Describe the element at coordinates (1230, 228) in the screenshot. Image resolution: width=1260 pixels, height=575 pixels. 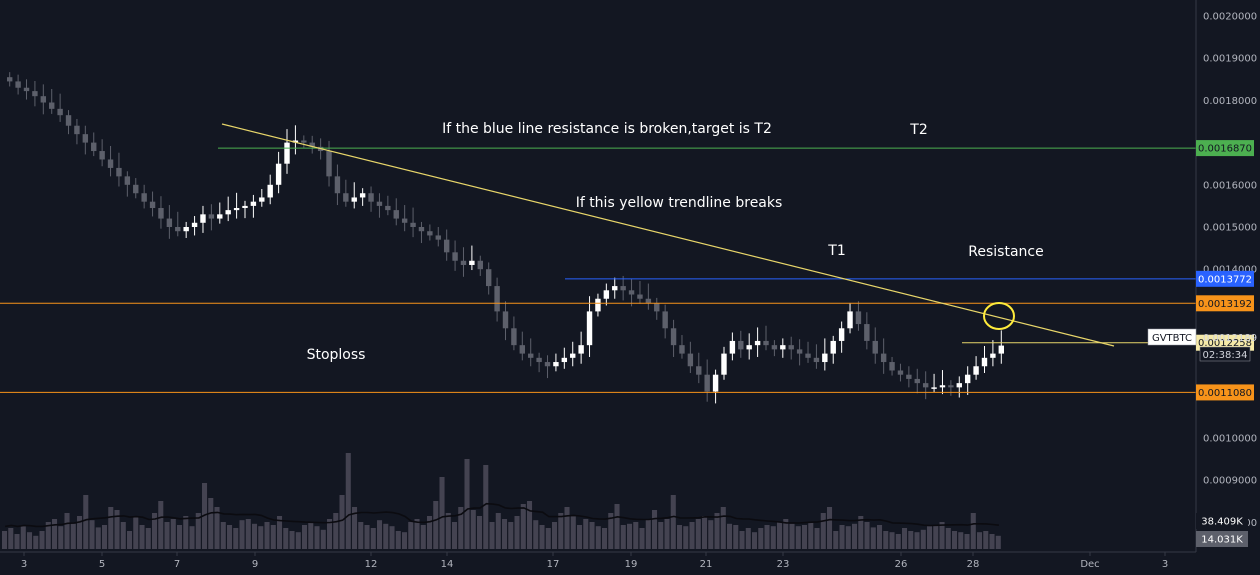
I see `price-tick-label: 0.0015000` at that location.